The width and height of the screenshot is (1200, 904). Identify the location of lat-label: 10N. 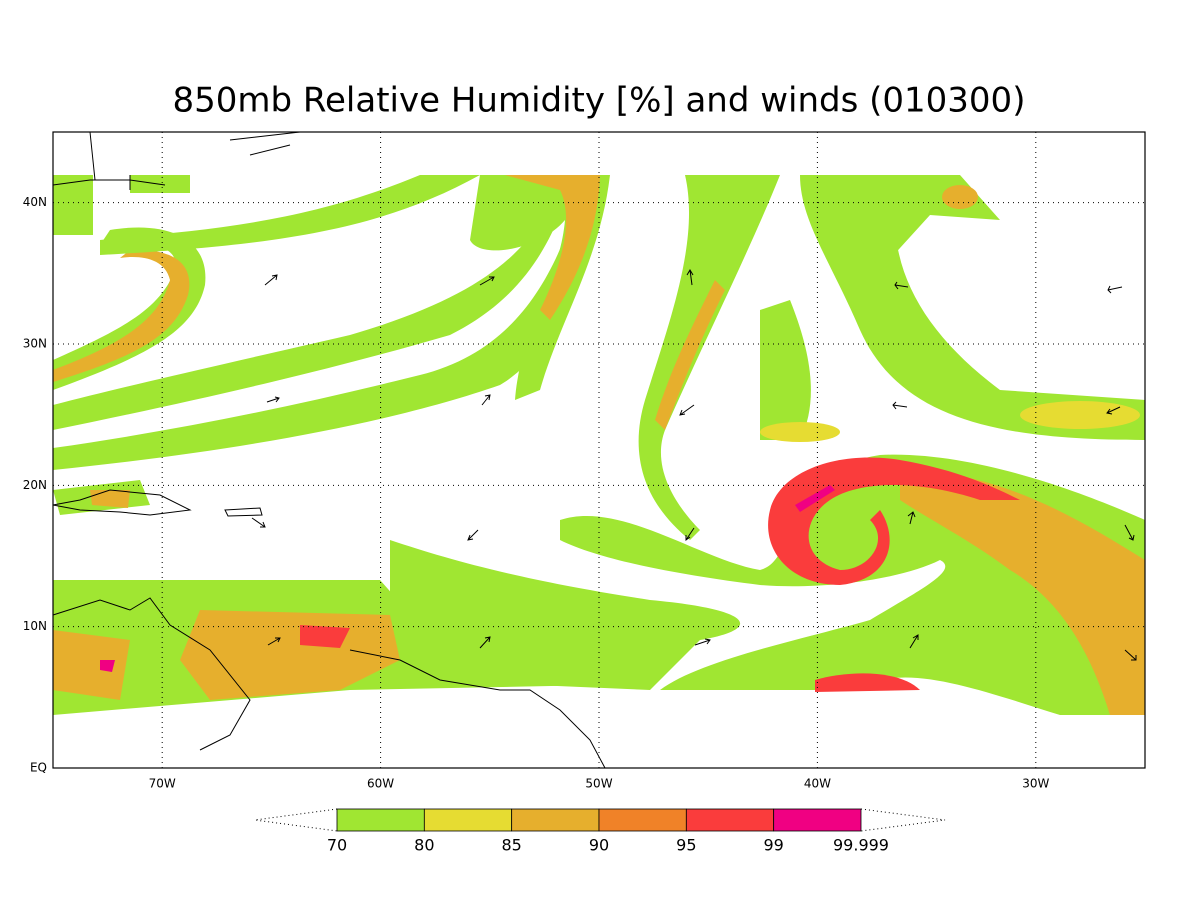
(35, 626).